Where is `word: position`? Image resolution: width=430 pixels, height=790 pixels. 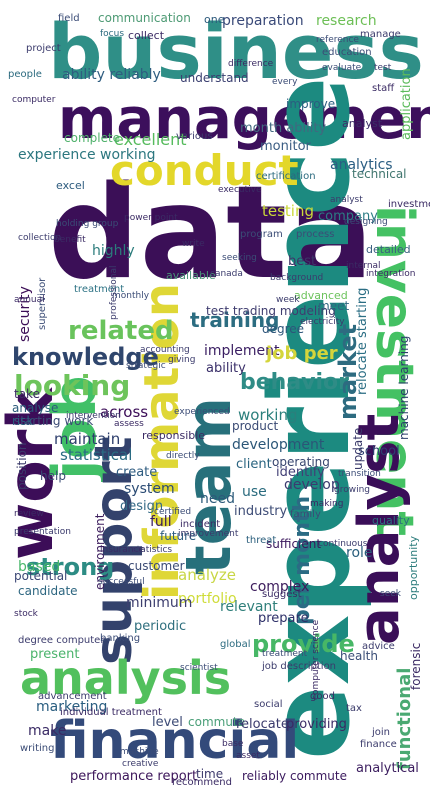 word: position is located at coordinates (22, 466).